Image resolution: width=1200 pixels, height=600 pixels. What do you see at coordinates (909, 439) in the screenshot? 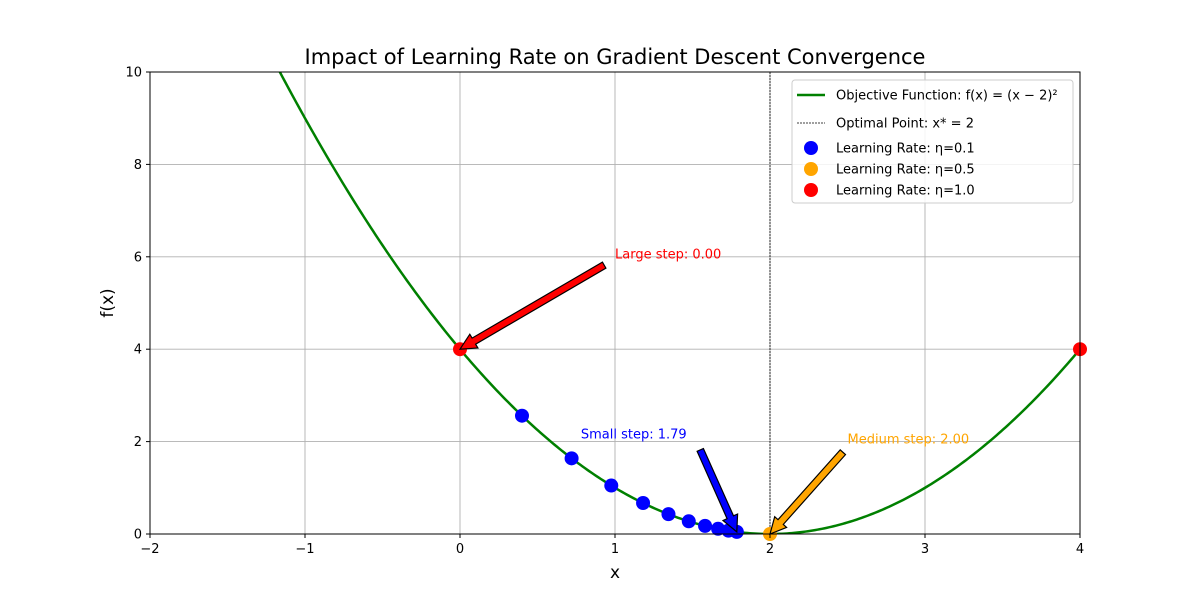
I see `annotation-label: Medium step: 2.00` at bounding box center [909, 439].